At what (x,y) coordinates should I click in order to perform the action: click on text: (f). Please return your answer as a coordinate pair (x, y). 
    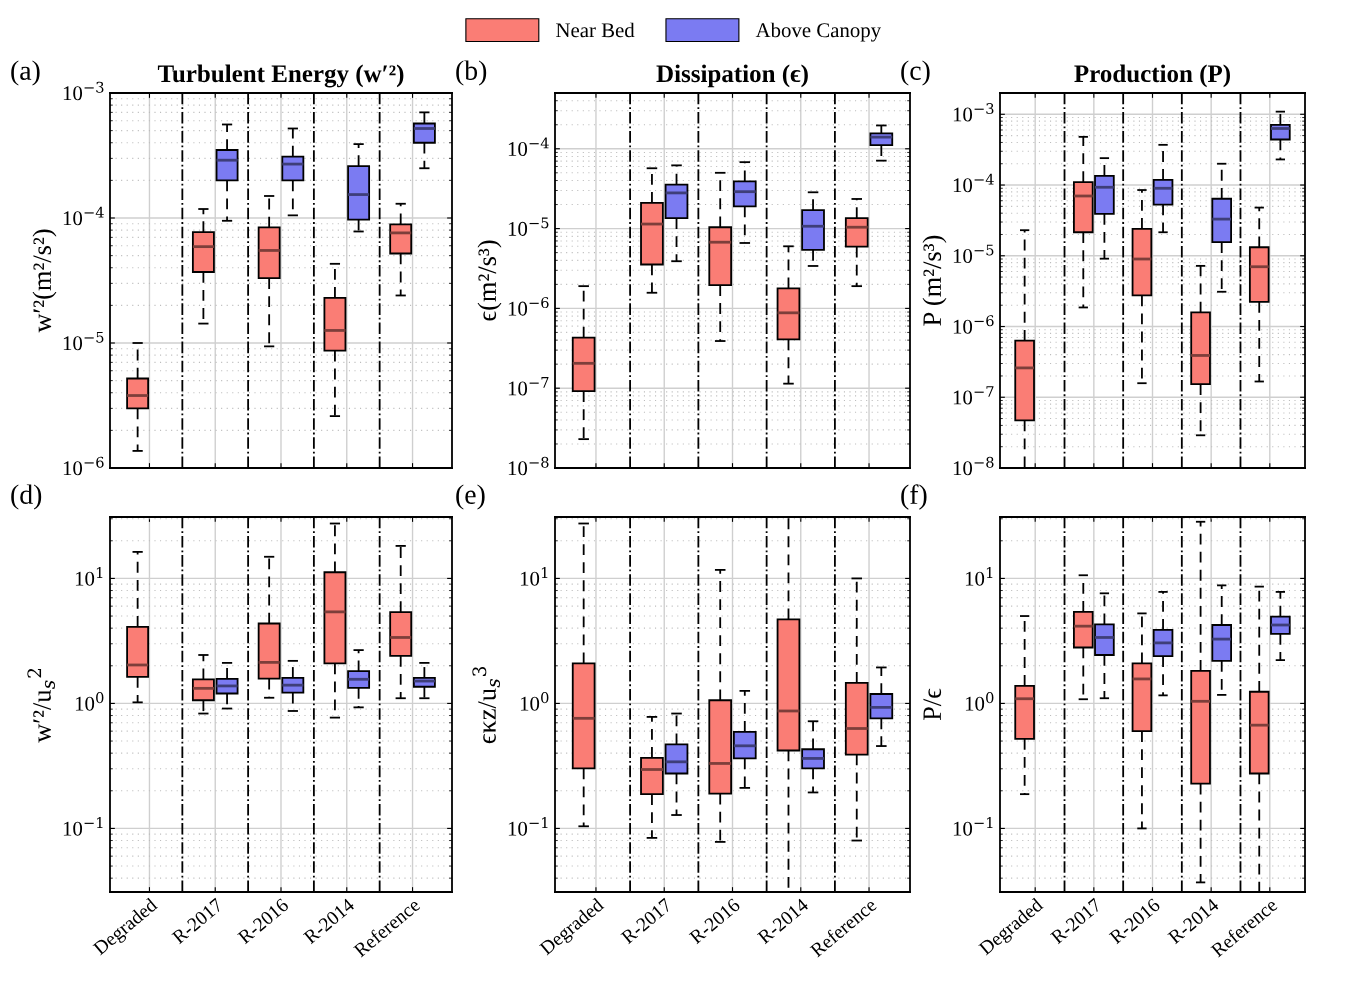
    Looking at the image, I should click on (914, 497).